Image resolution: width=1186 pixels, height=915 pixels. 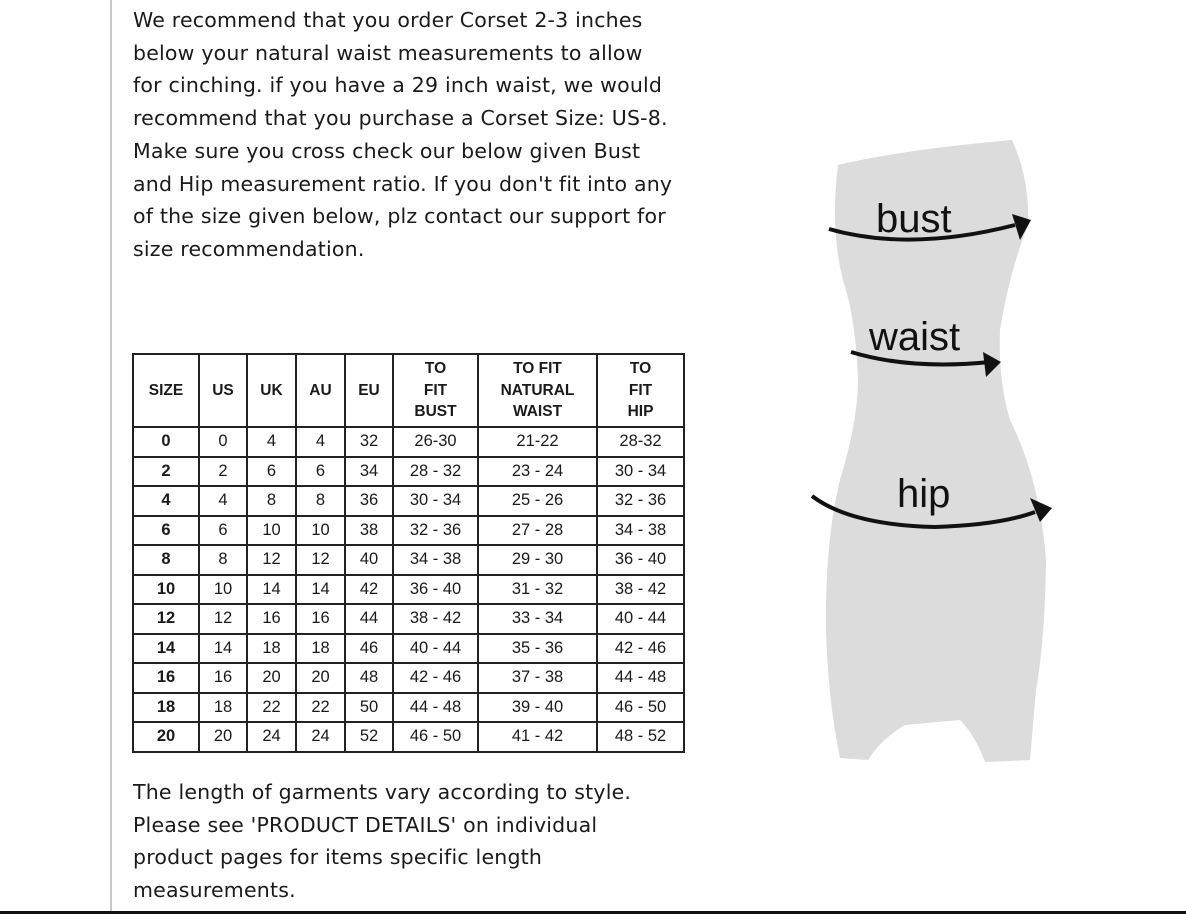 I want to click on table-row: 20 20 24 24 52 46 - 50 41 - 42 48 - 52, so click(x=408, y=737).